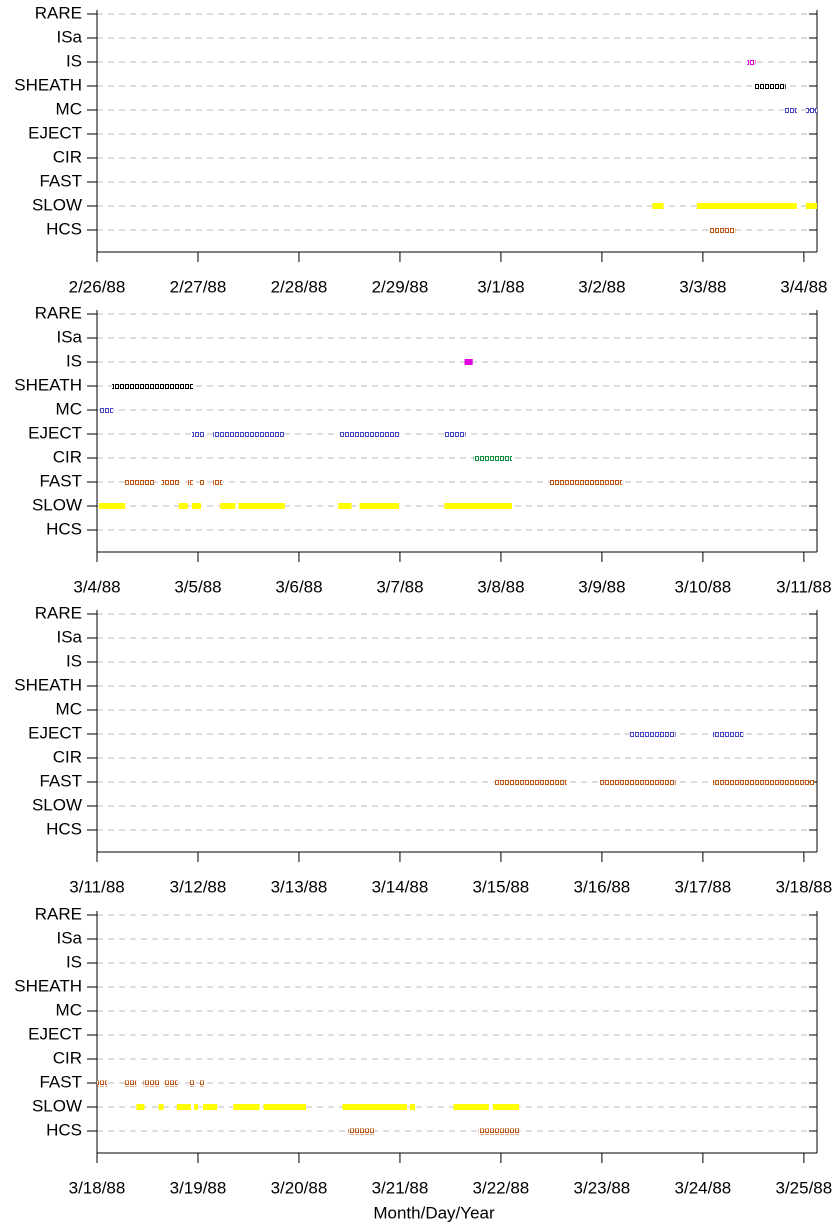 This screenshot has height=1226, width=838. What do you see at coordinates (197, 586) in the screenshot?
I see `x-tick-label: 3/5/88` at bounding box center [197, 586].